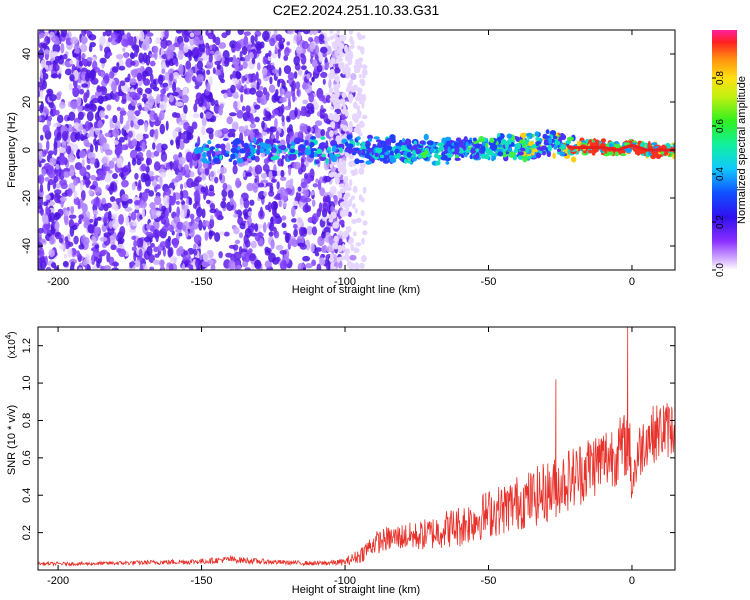 This screenshot has height=600, width=750. What do you see at coordinates (27, 495) in the screenshot?
I see `snr-y-tick-label: 0.4` at bounding box center [27, 495].